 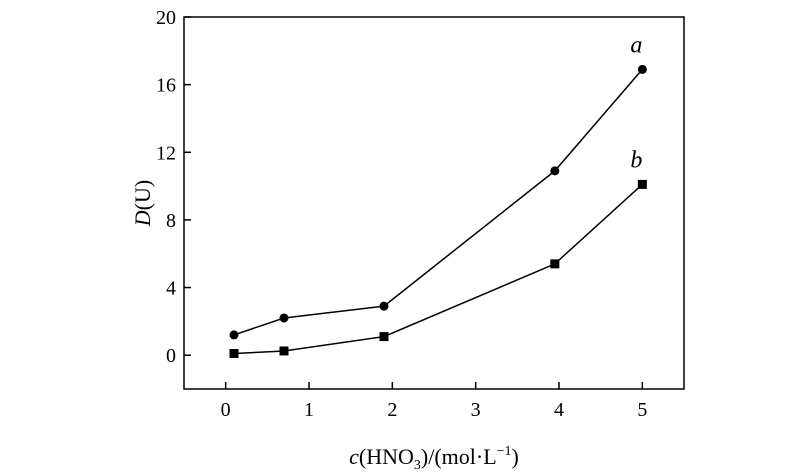 I want to click on y-tick-label-4: 16, so click(x=166, y=86).